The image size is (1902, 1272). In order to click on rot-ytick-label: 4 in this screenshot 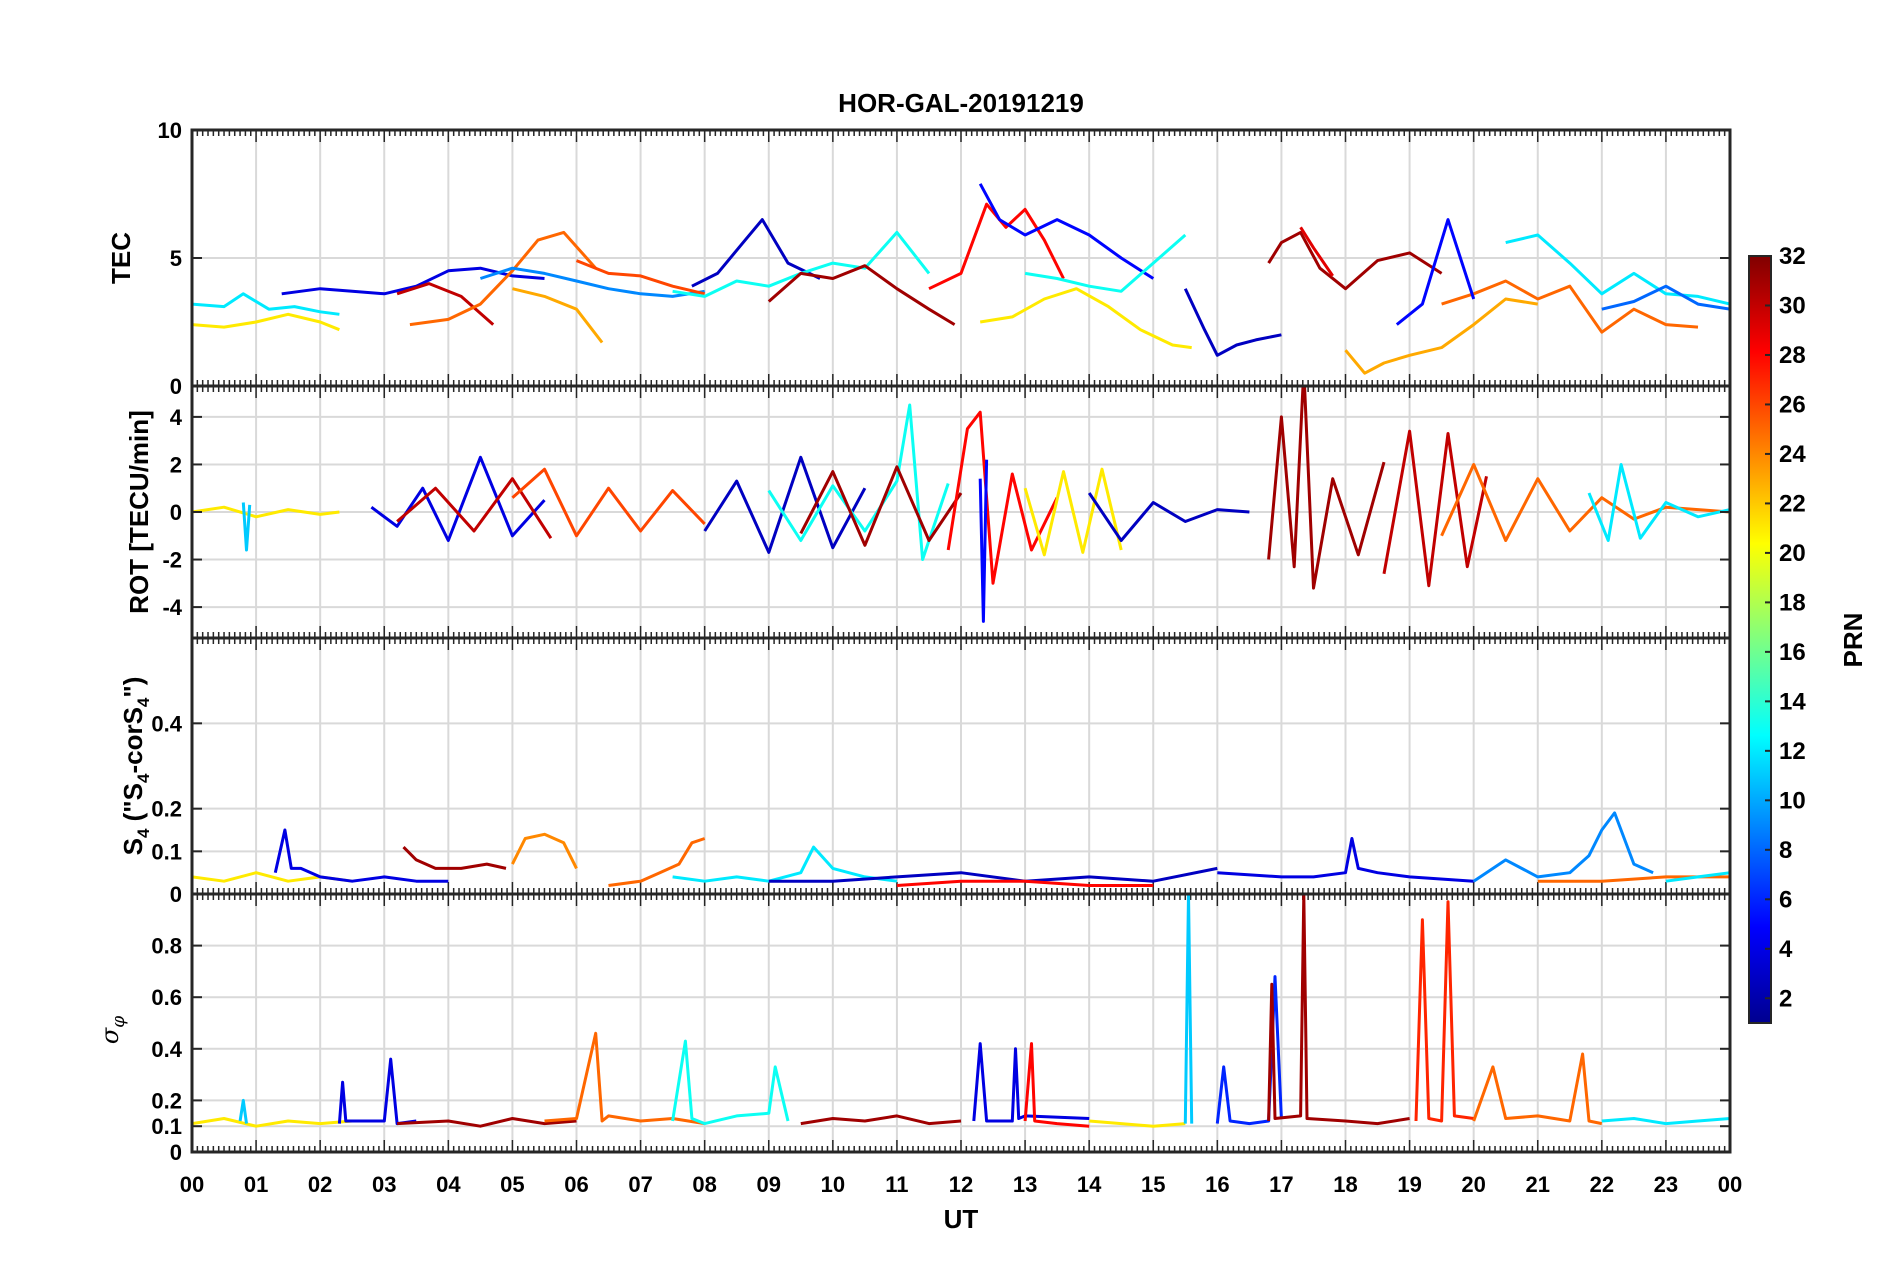, I will do `click(176, 417)`.